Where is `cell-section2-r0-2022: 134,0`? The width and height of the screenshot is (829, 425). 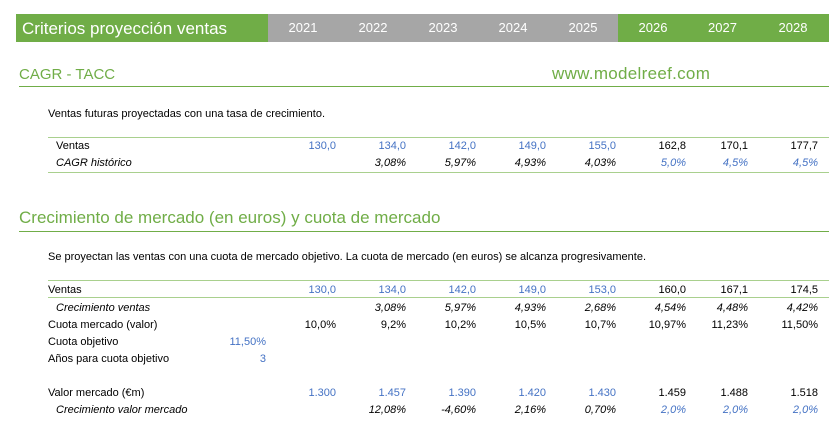
cell-section2-r0-2022: 134,0 is located at coordinates (392, 290).